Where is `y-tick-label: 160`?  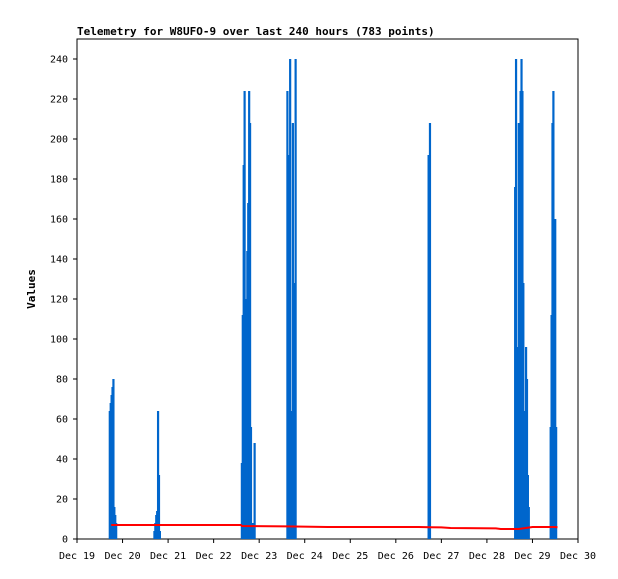 y-tick-label: 160 is located at coordinates (59, 220).